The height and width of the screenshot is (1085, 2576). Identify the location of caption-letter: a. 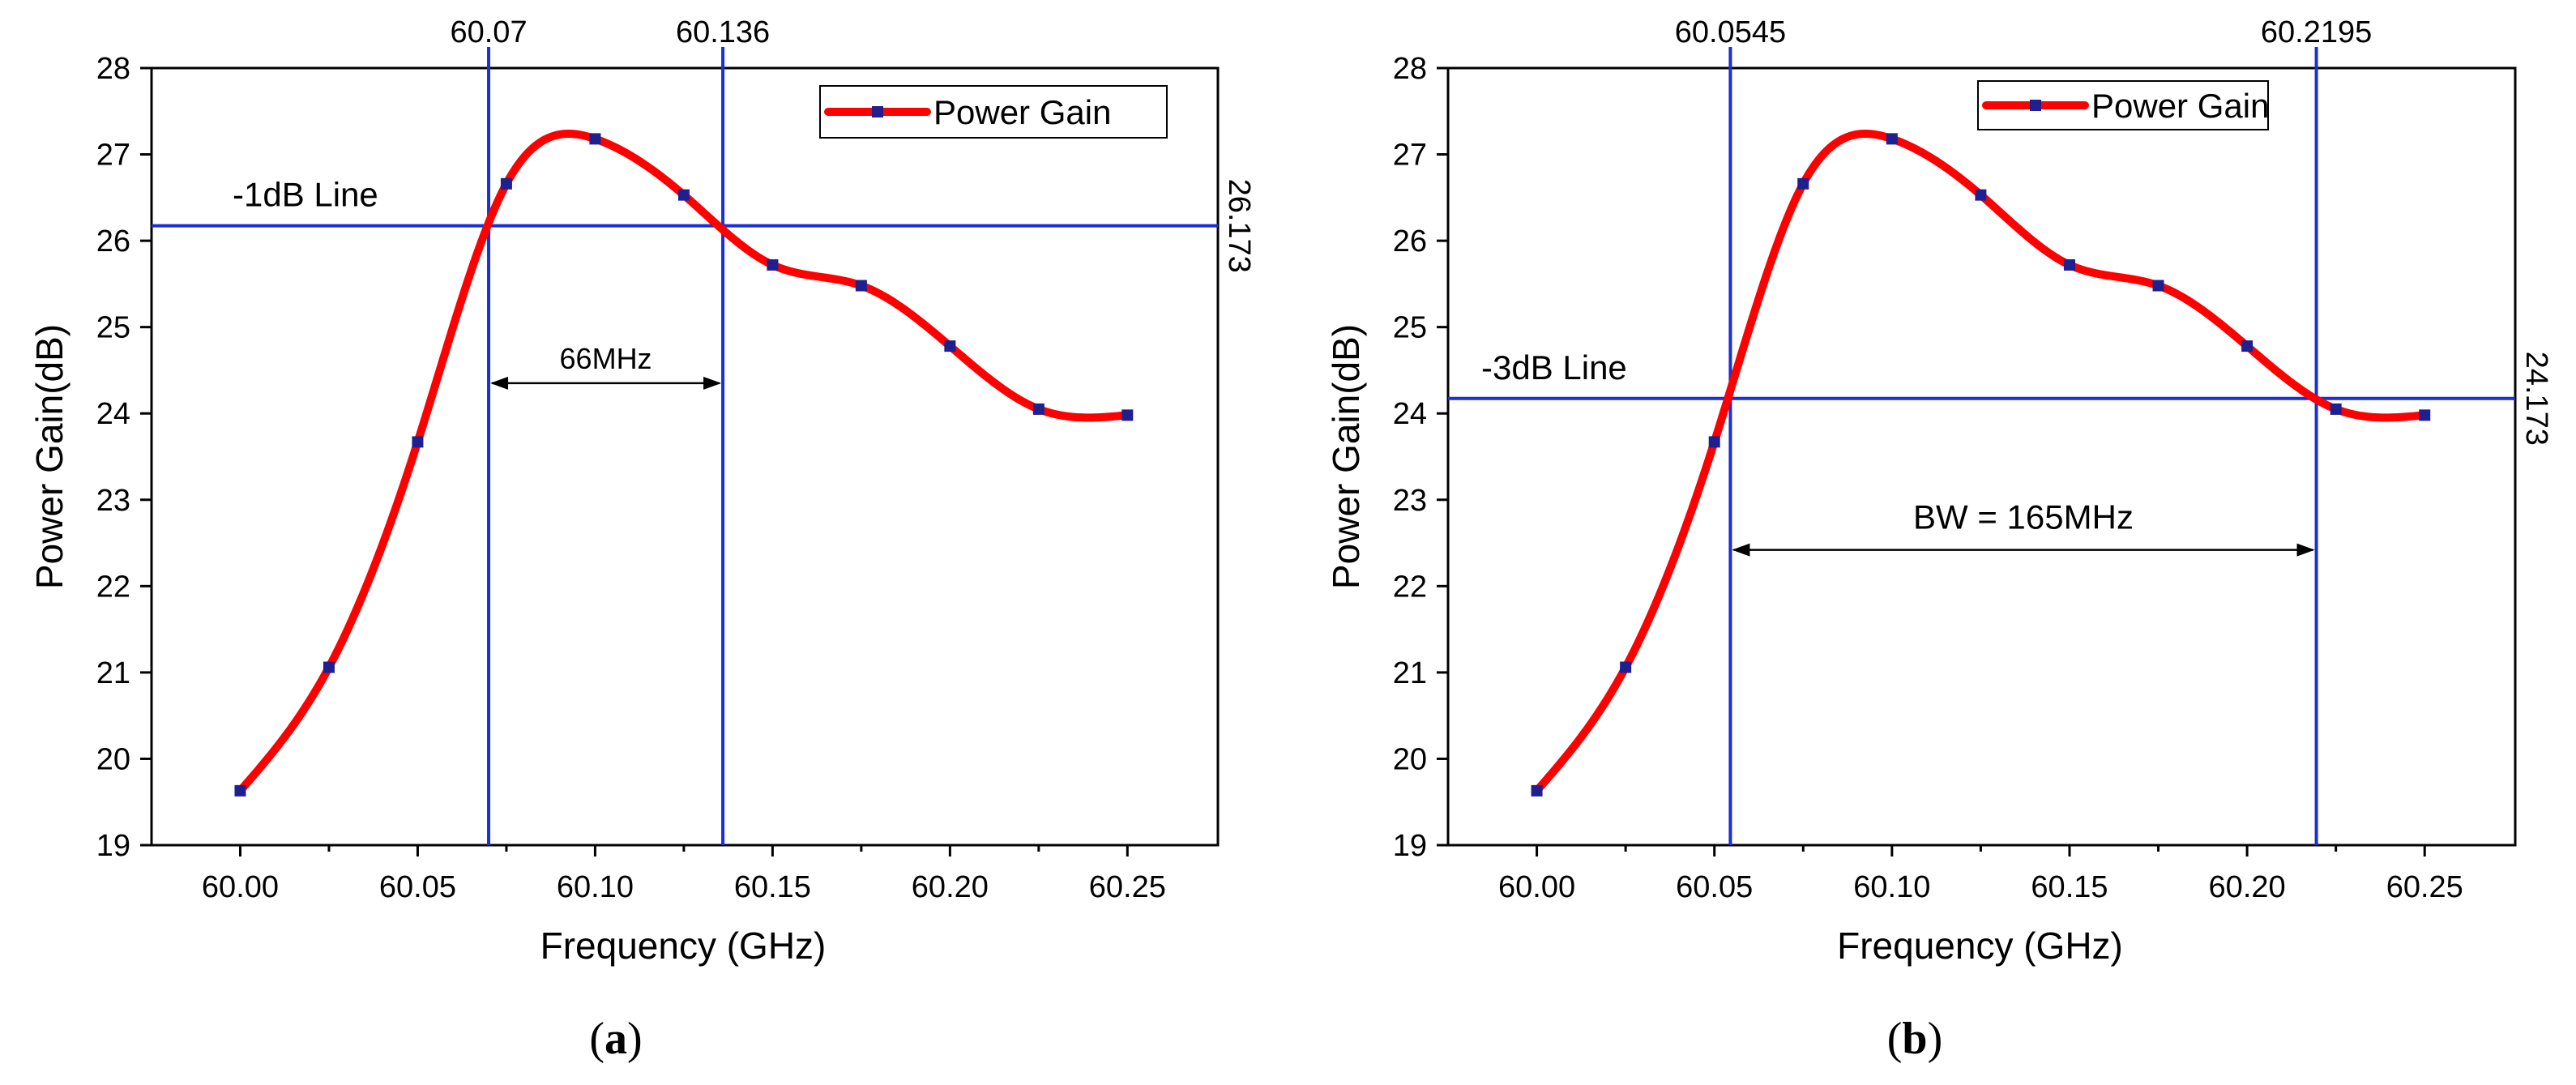
(615, 1039).